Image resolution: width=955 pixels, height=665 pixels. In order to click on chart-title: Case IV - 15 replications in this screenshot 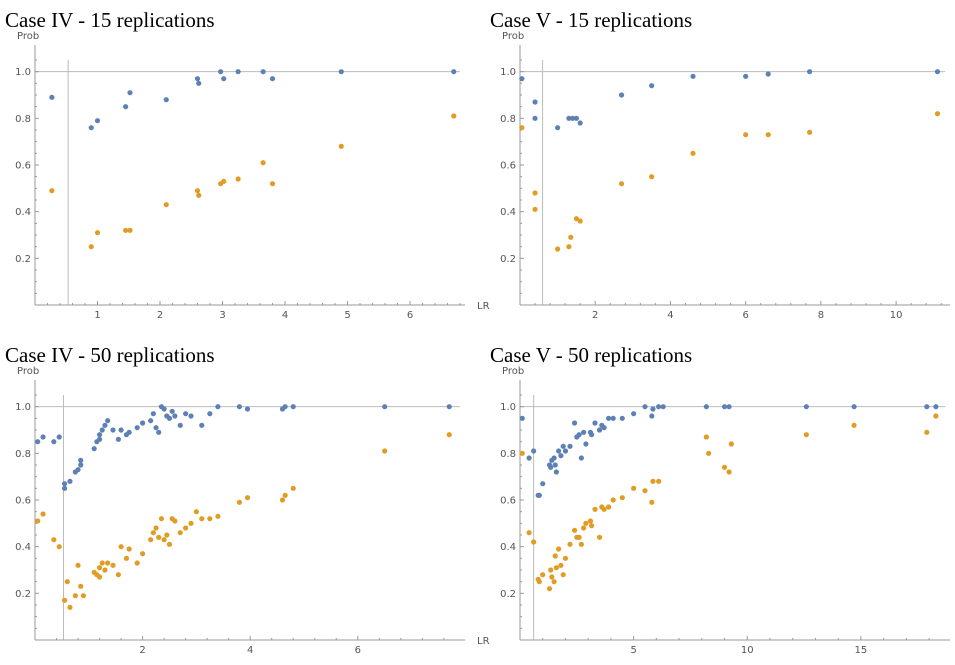, I will do `click(110, 20)`.